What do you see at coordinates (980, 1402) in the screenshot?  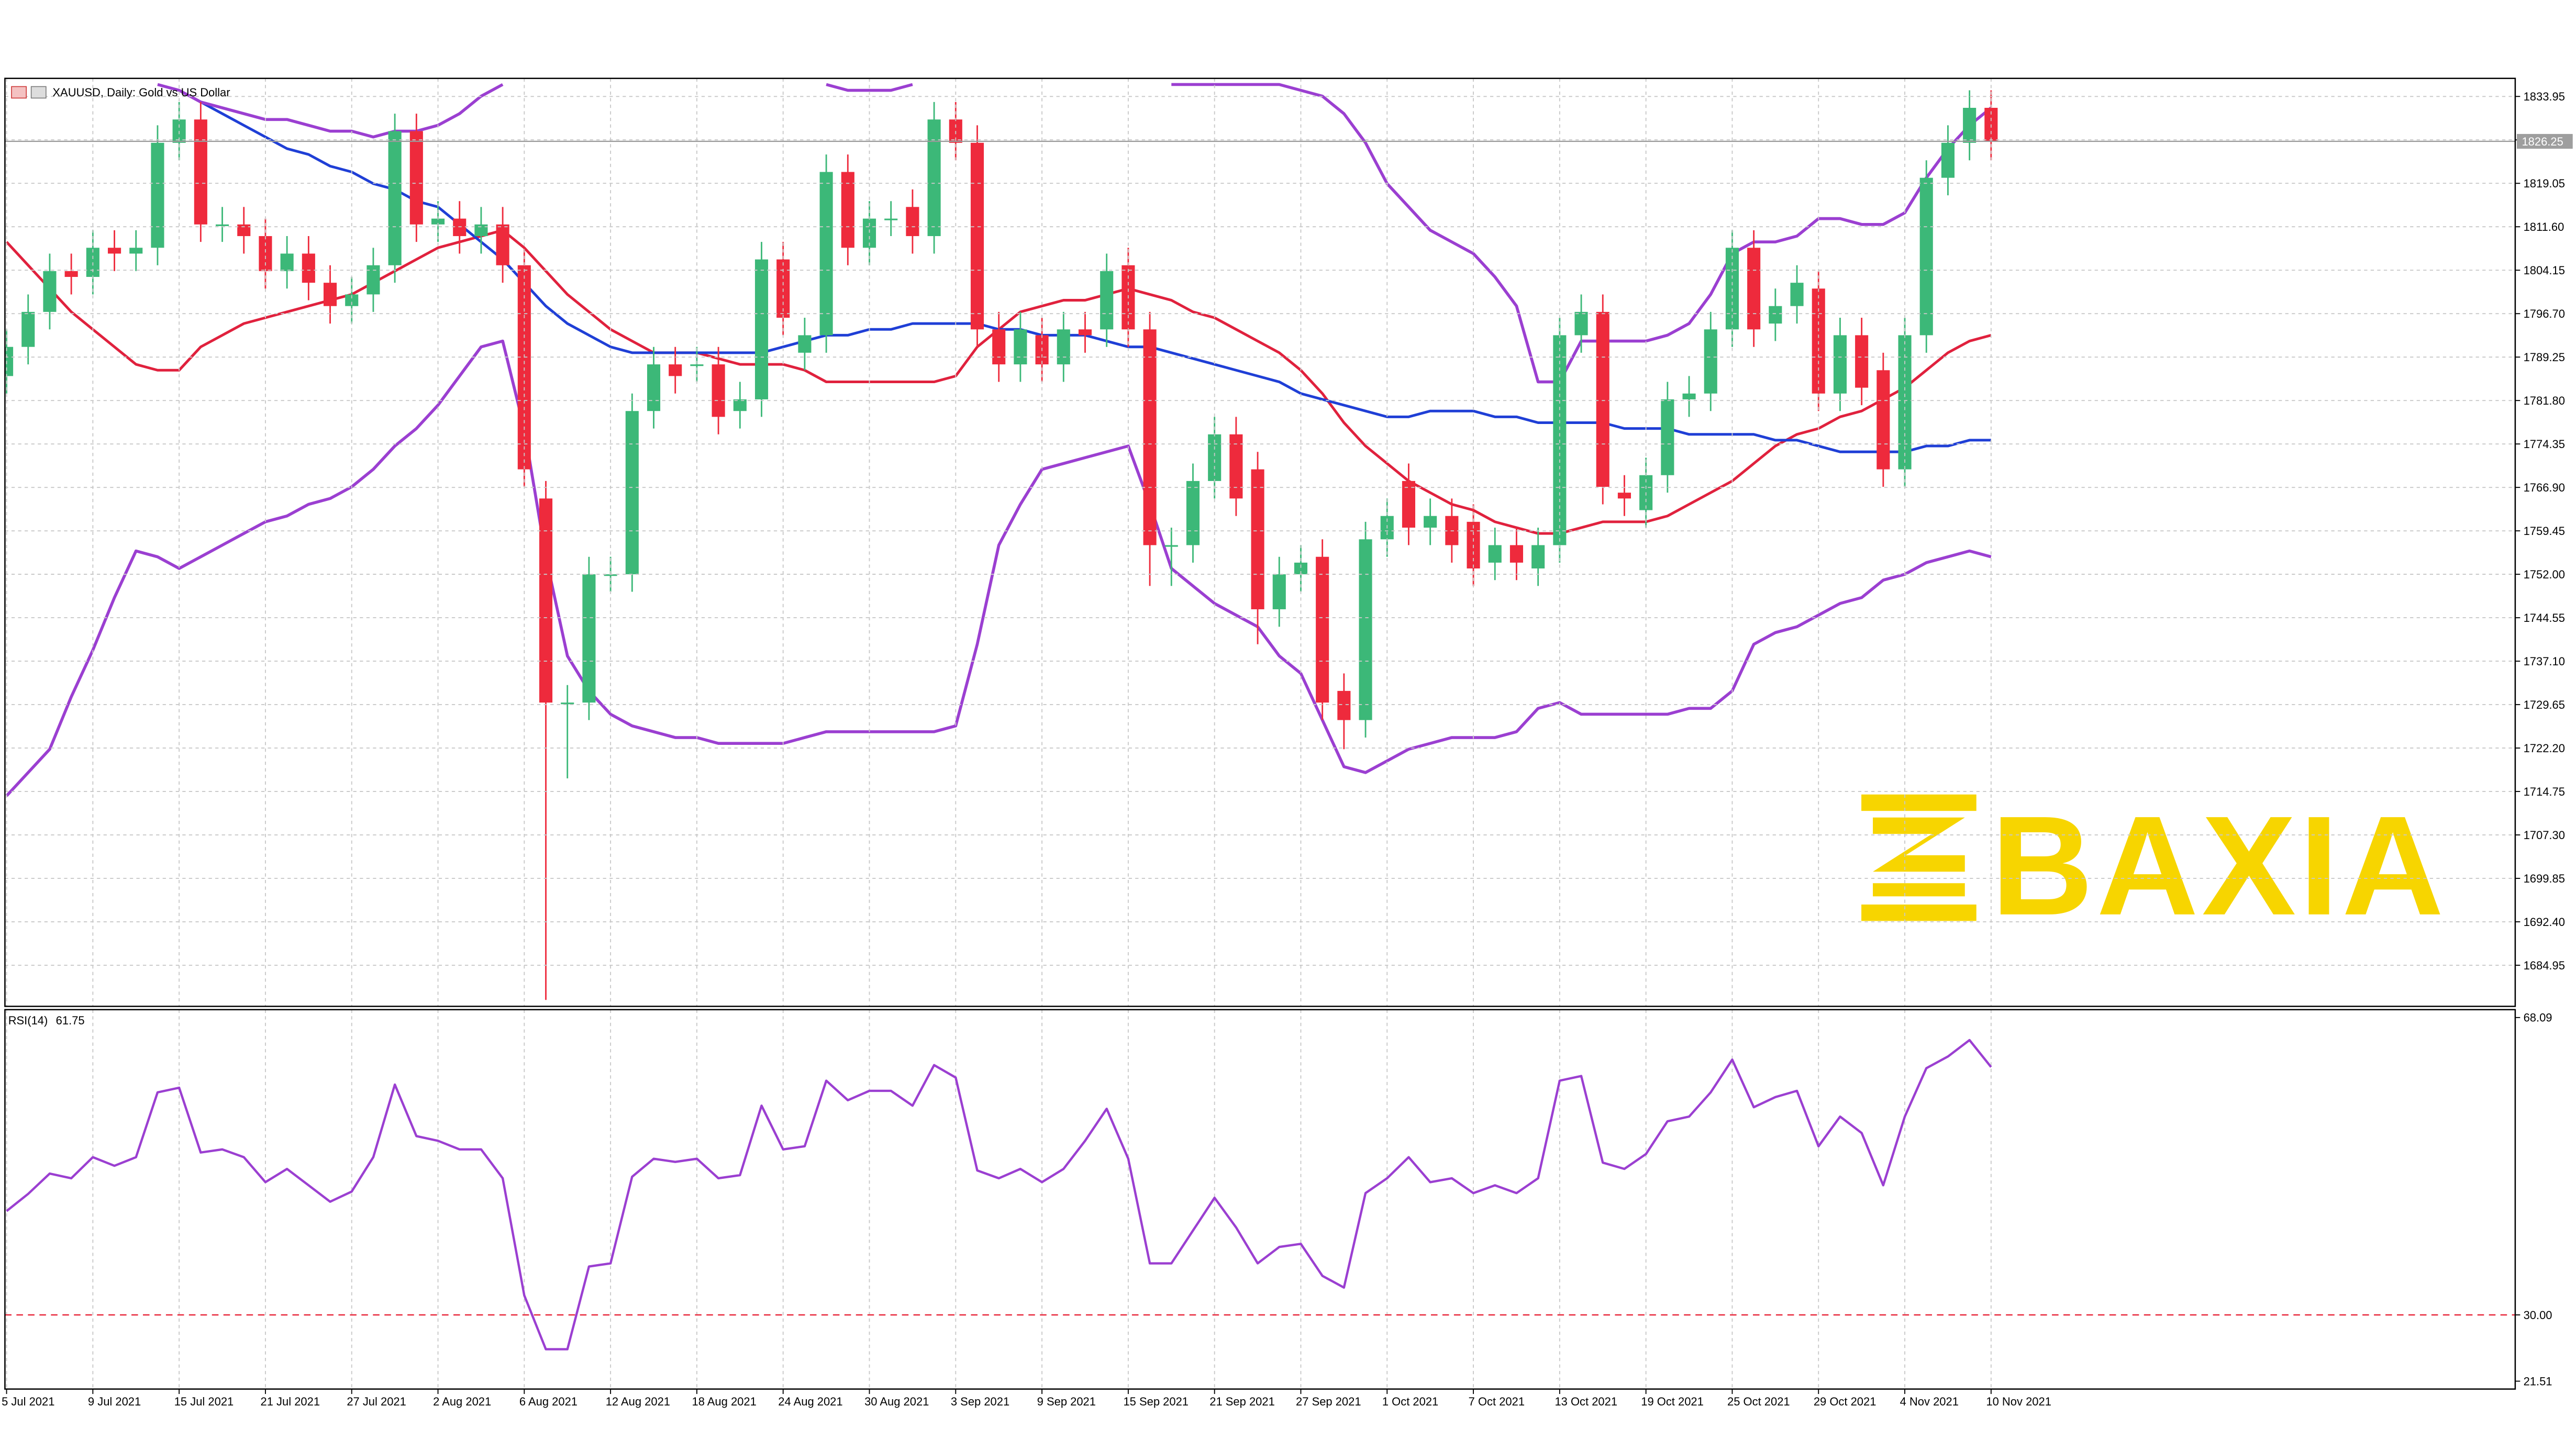 I see `x-tick-label: 3 Sep 2021` at bounding box center [980, 1402].